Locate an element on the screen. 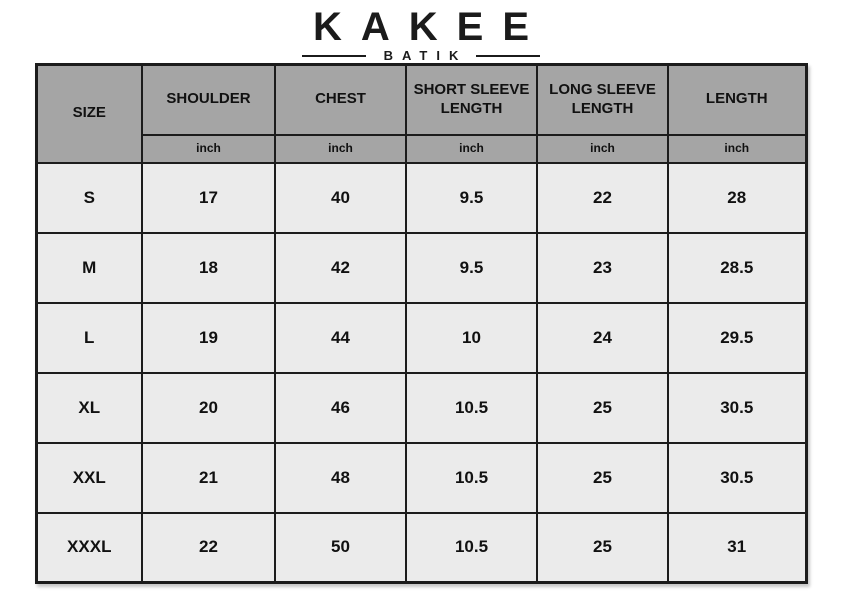 This screenshot has width=842, height=595. value-cell-chest: 46 is located at coordinates (340, 407).